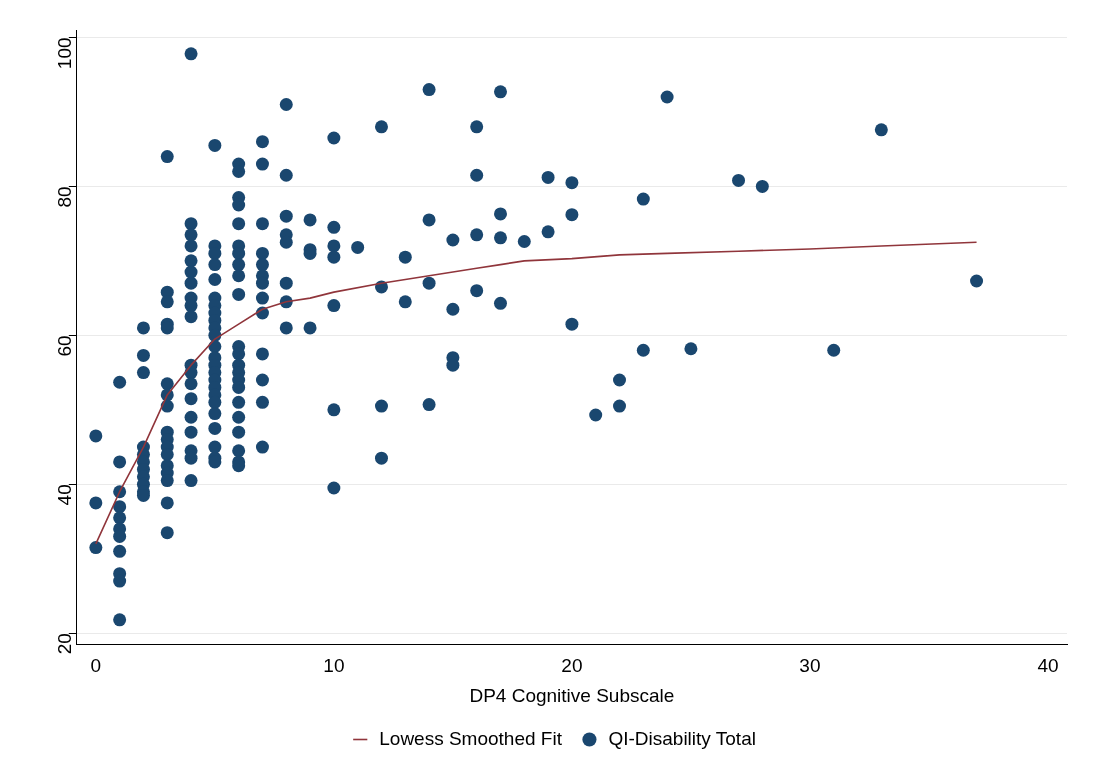 This screenshot has width=1097, height=779. What do you see at coordinates (65, 346) in the screenshot?
I see `y-tick-label: 60` at bounding box center [65, 346].